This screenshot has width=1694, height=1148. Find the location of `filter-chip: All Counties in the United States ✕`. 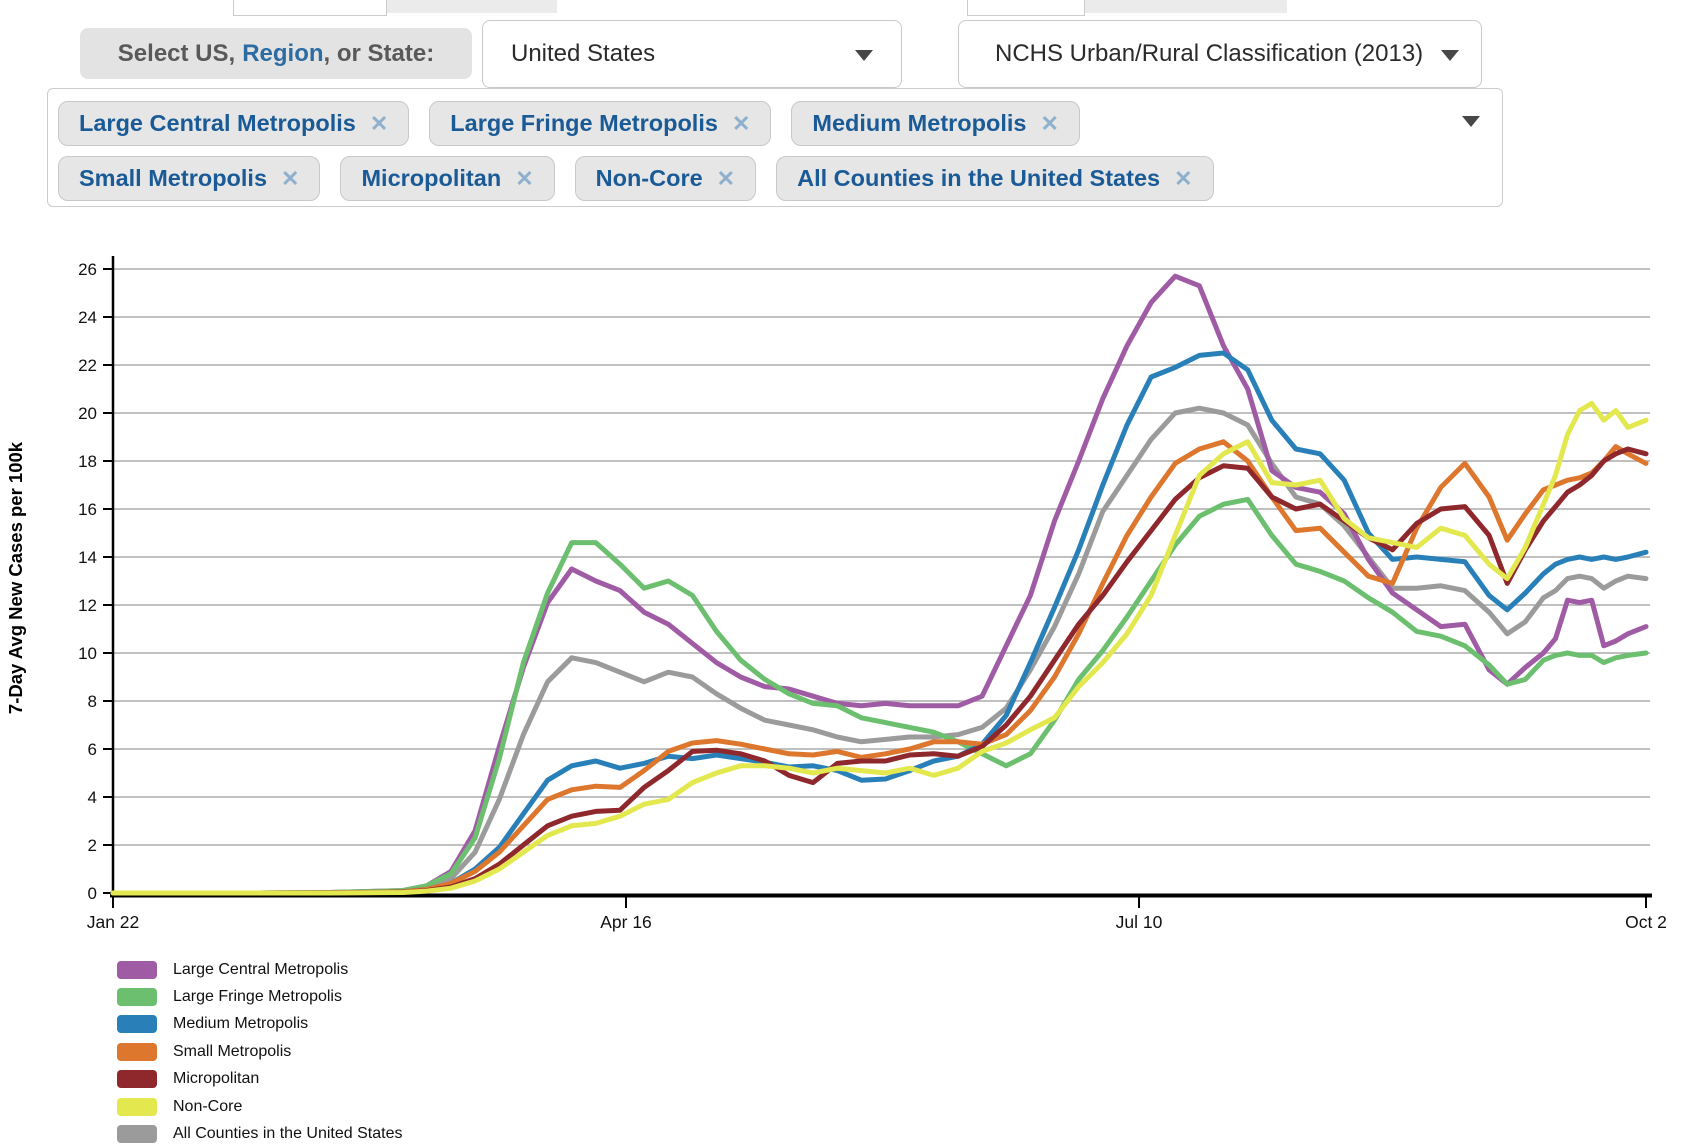

filter-chip: All Counties in the United States ✕ is located at coordinates (995, 178).